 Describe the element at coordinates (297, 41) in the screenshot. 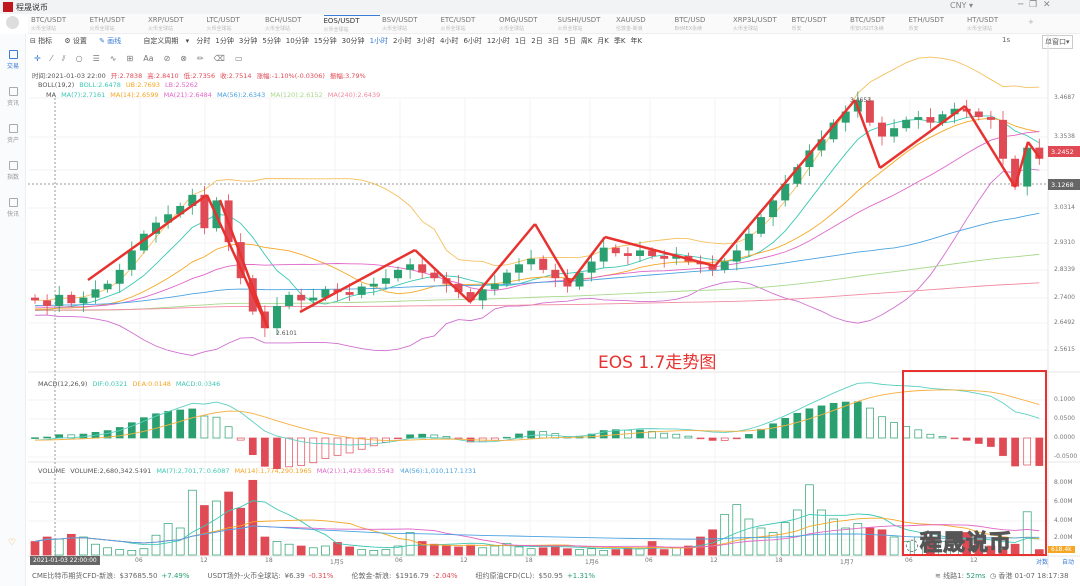

I see `timeframe-4: 10分钟` at that location.